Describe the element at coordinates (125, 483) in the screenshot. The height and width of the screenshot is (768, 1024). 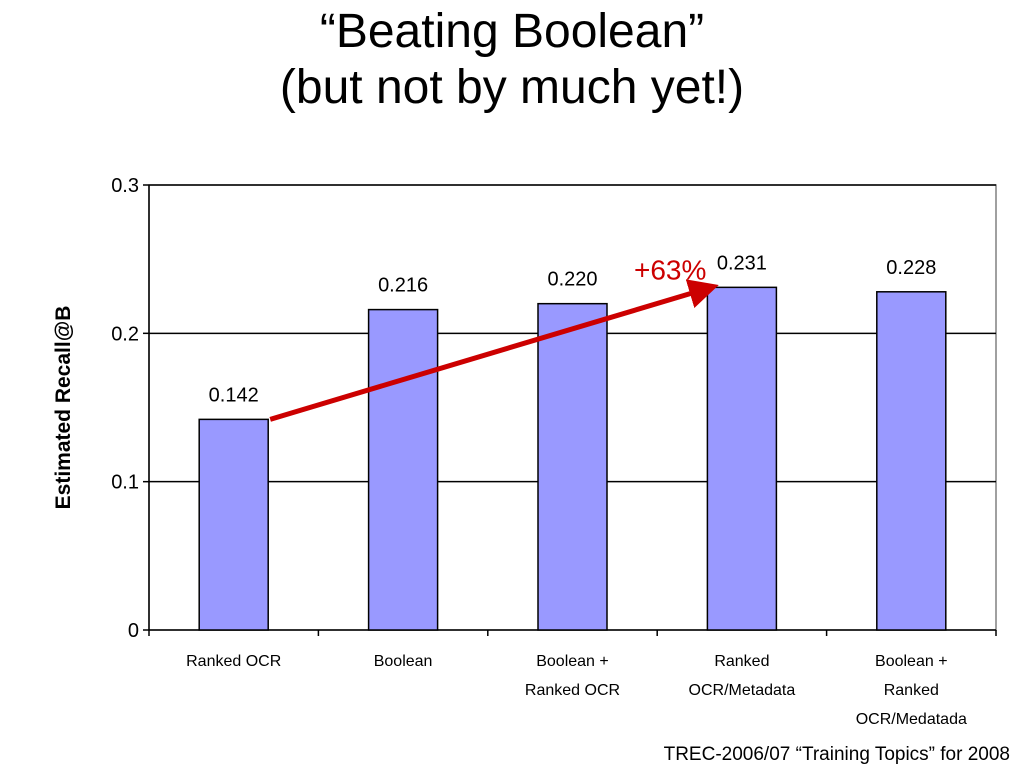
I see `y-tick-label: 0.1` at that location.